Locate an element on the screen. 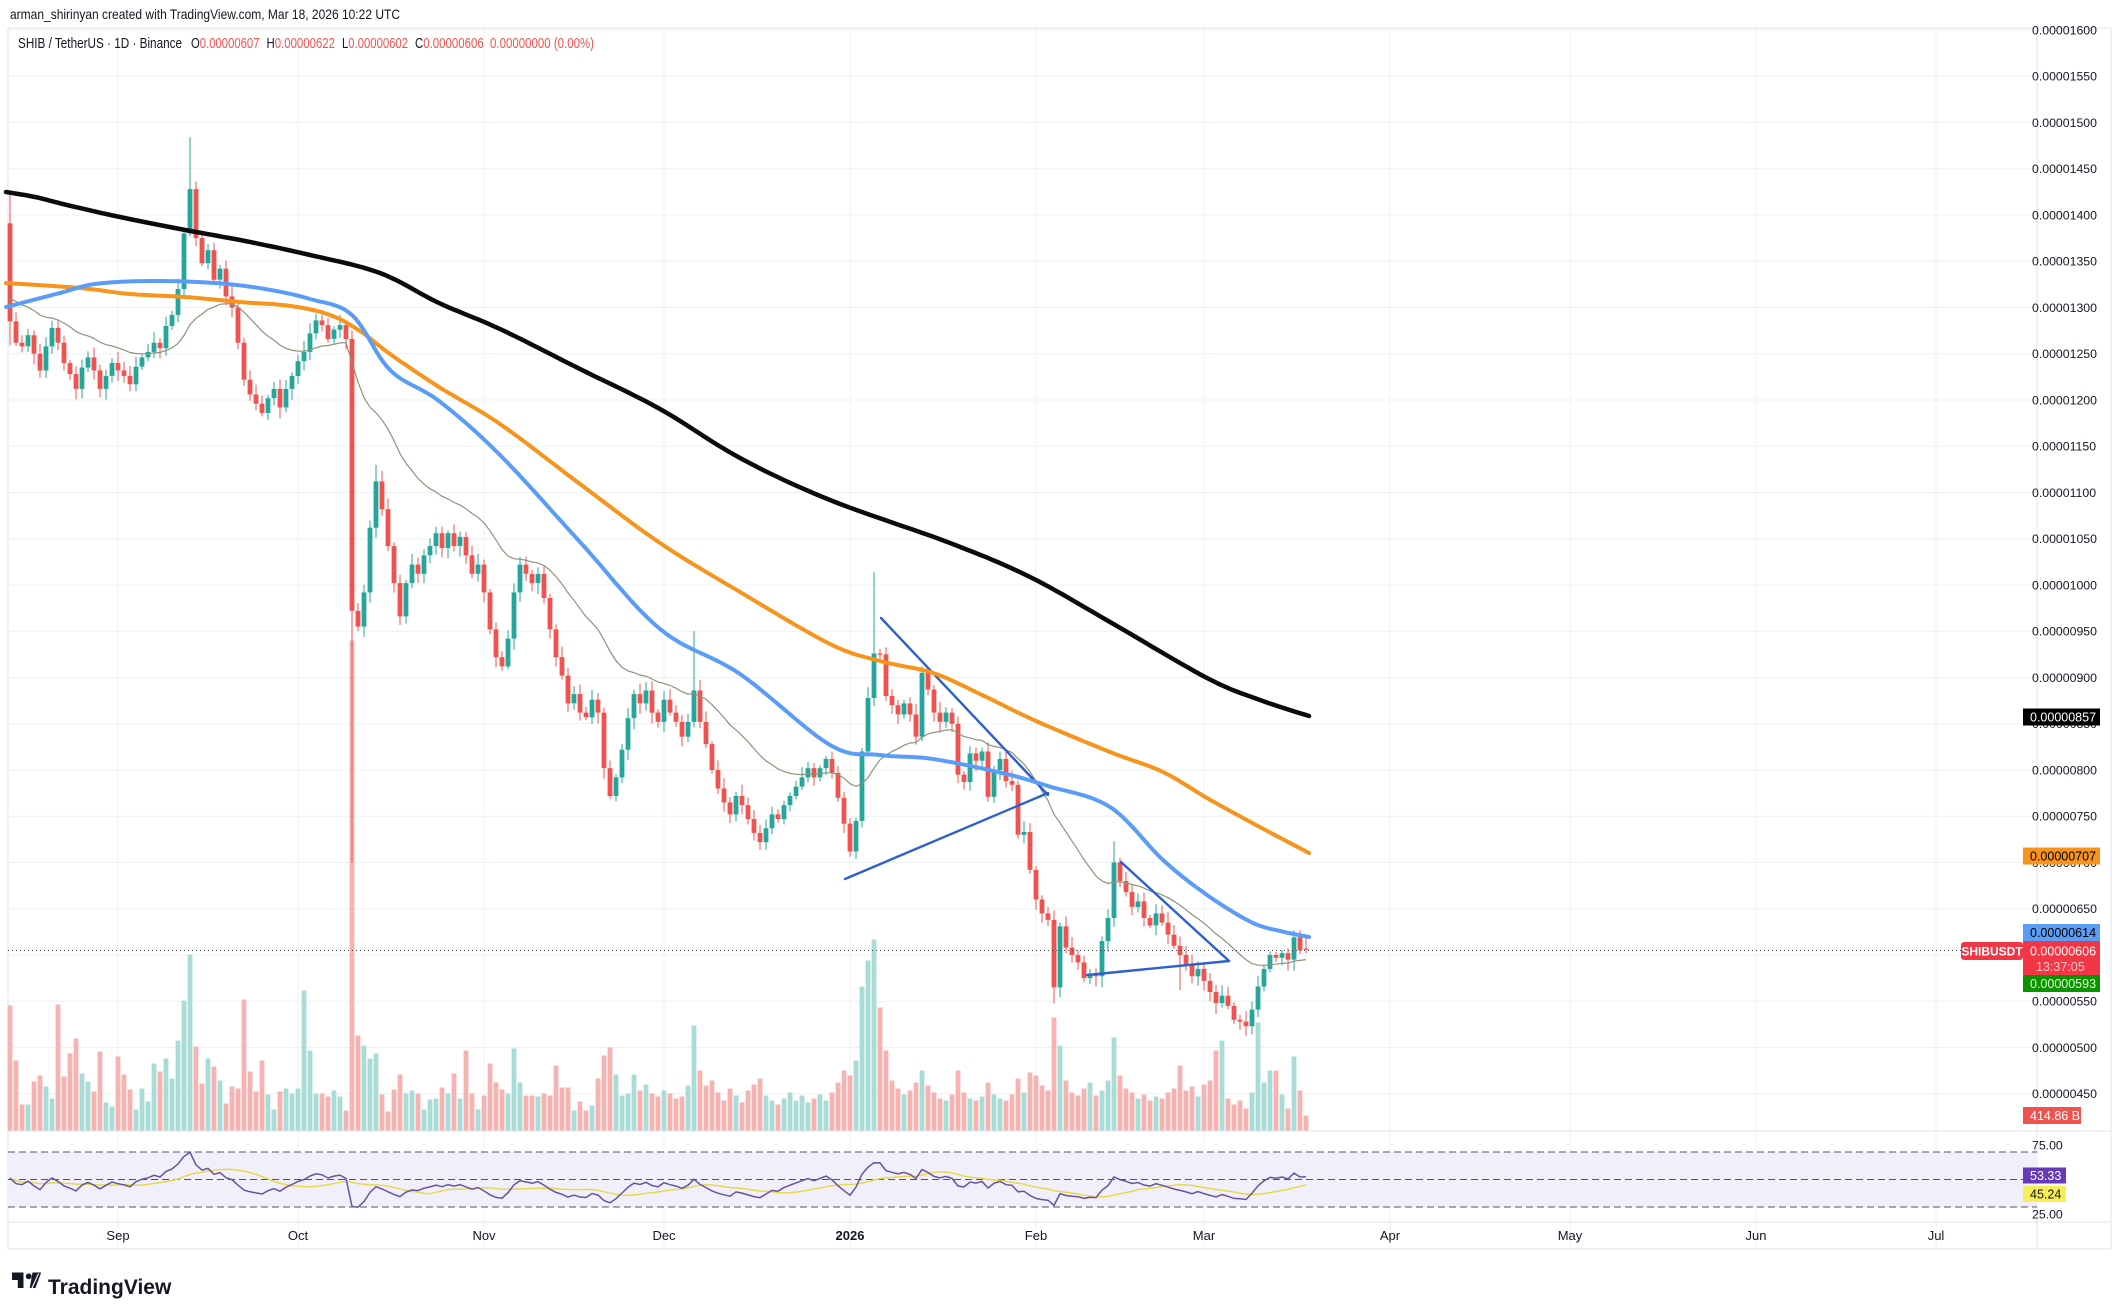 This screenshot has height=1316, width=2119. svg-text: 0.00000593 is located at coordinates (2063, 984).